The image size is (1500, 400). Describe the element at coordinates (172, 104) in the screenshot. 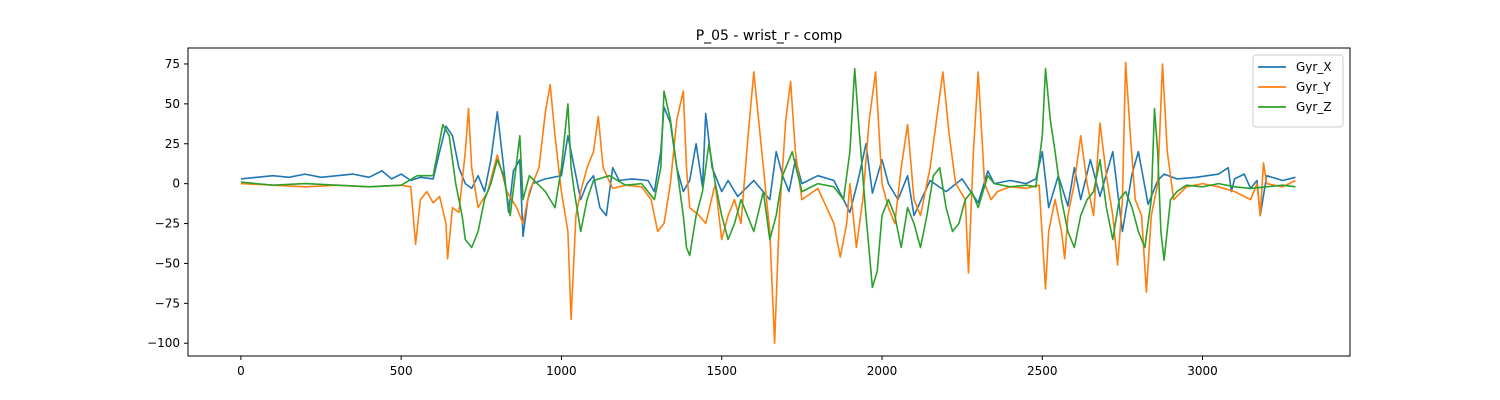

I see `y-tick-label: 50` at that location.